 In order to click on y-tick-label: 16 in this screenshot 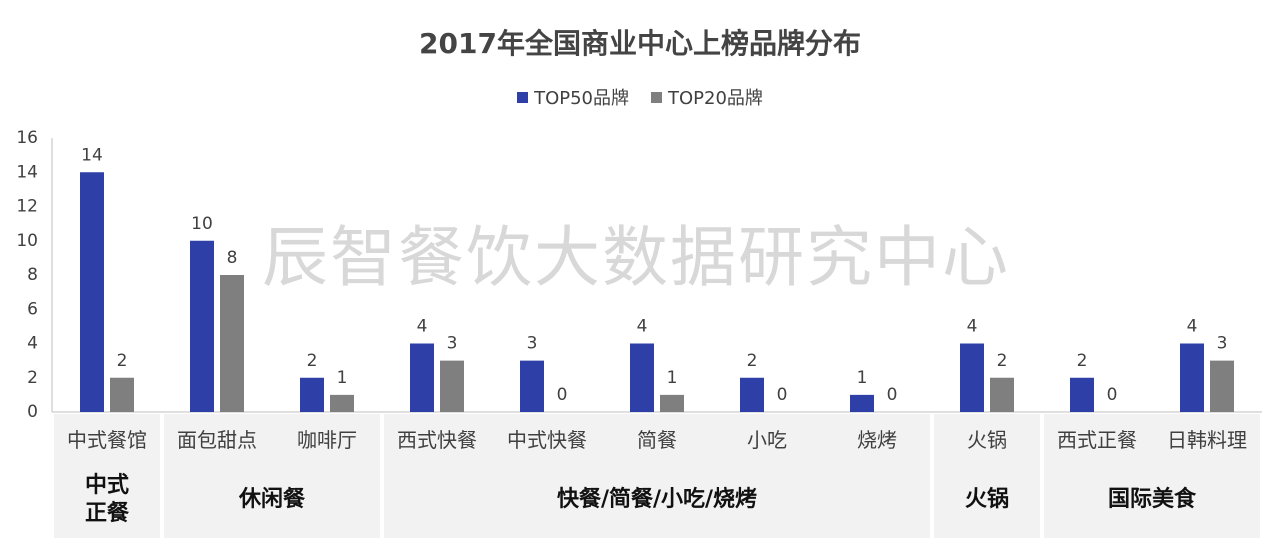, I will do `click(27, 138)`.